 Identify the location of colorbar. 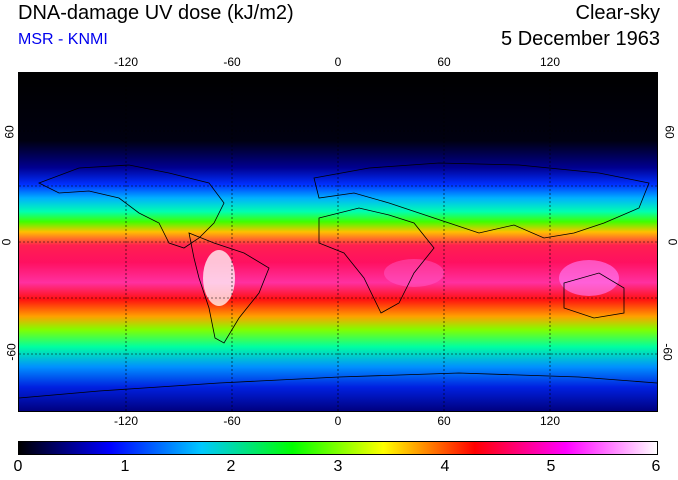
(338, 448).